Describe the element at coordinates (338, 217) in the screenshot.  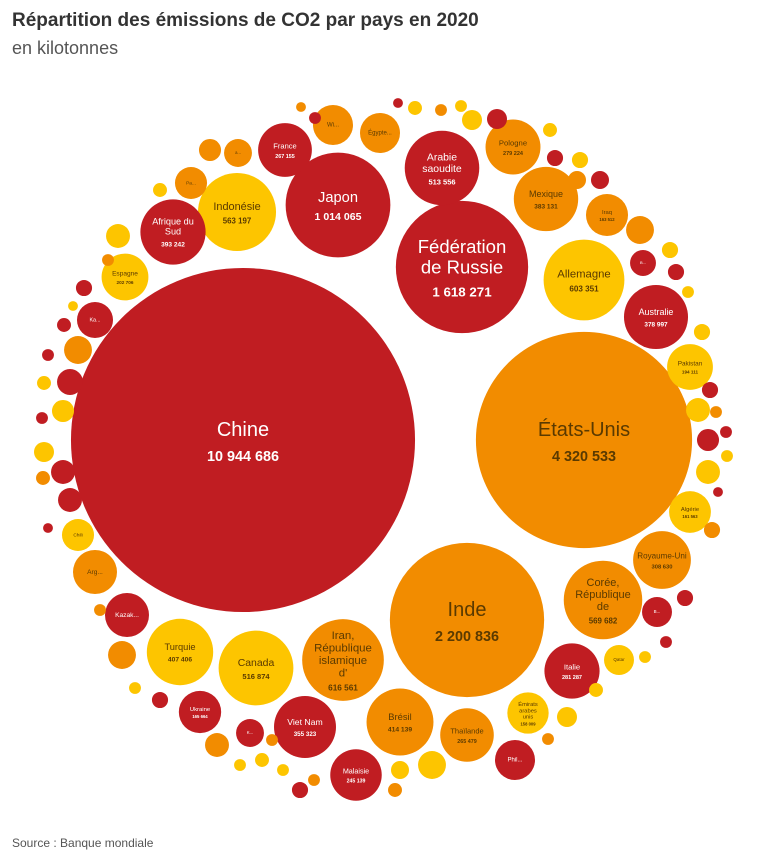
I see `bubble-value: 1 014 065` at that location.